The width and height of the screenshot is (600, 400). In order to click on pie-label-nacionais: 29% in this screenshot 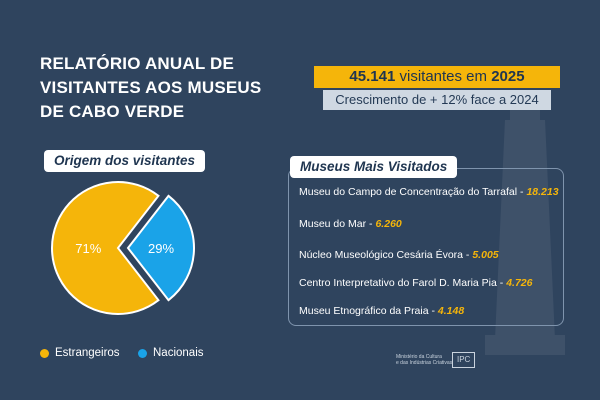, I will do `click(161, 248)`.